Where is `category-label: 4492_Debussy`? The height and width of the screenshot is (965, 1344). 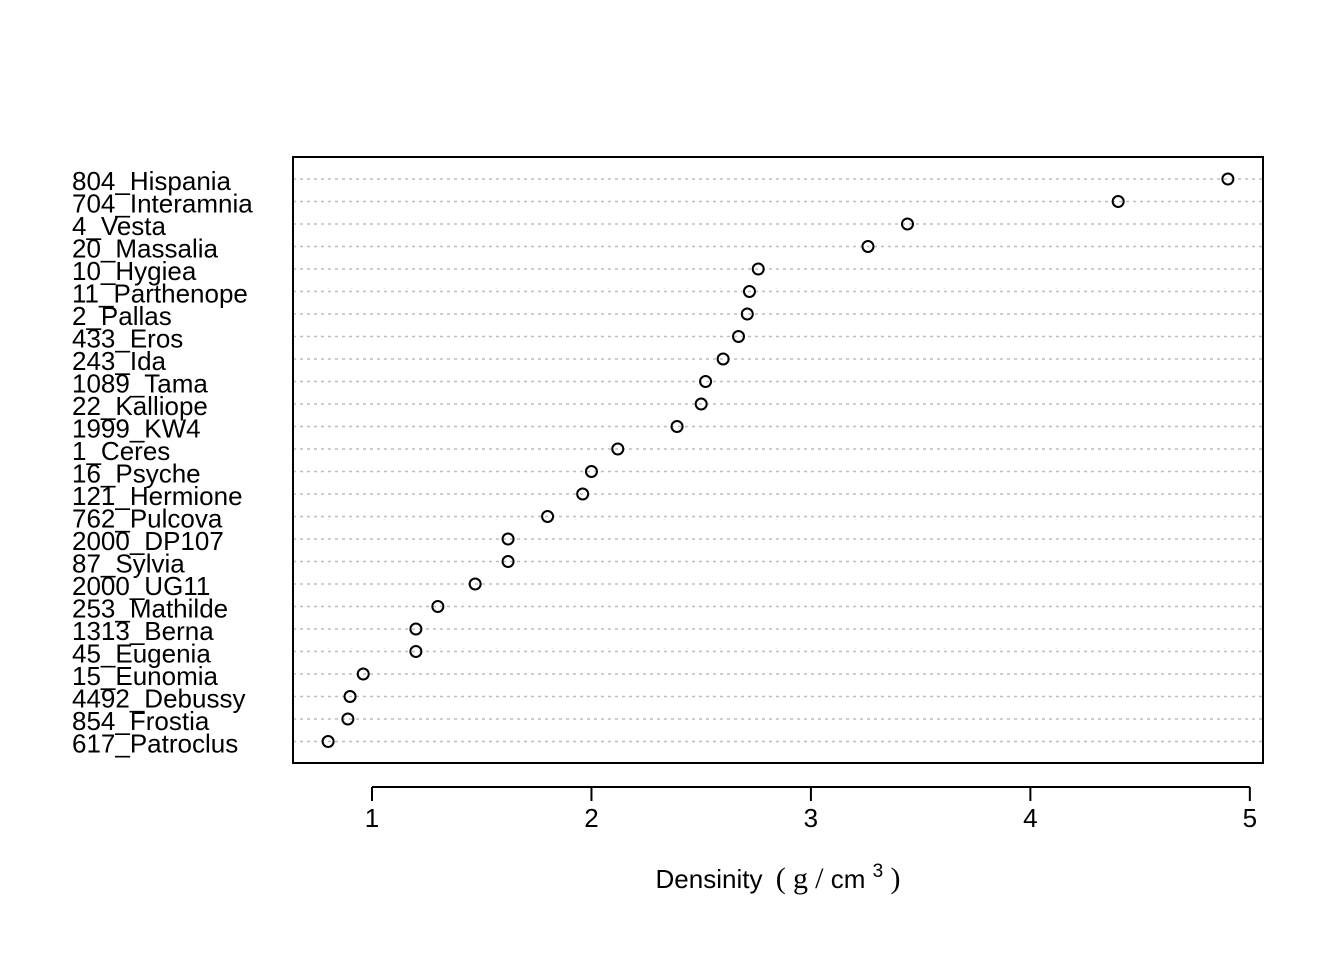
category-label: 4492_Debussy is located at coordinates (158, 699).